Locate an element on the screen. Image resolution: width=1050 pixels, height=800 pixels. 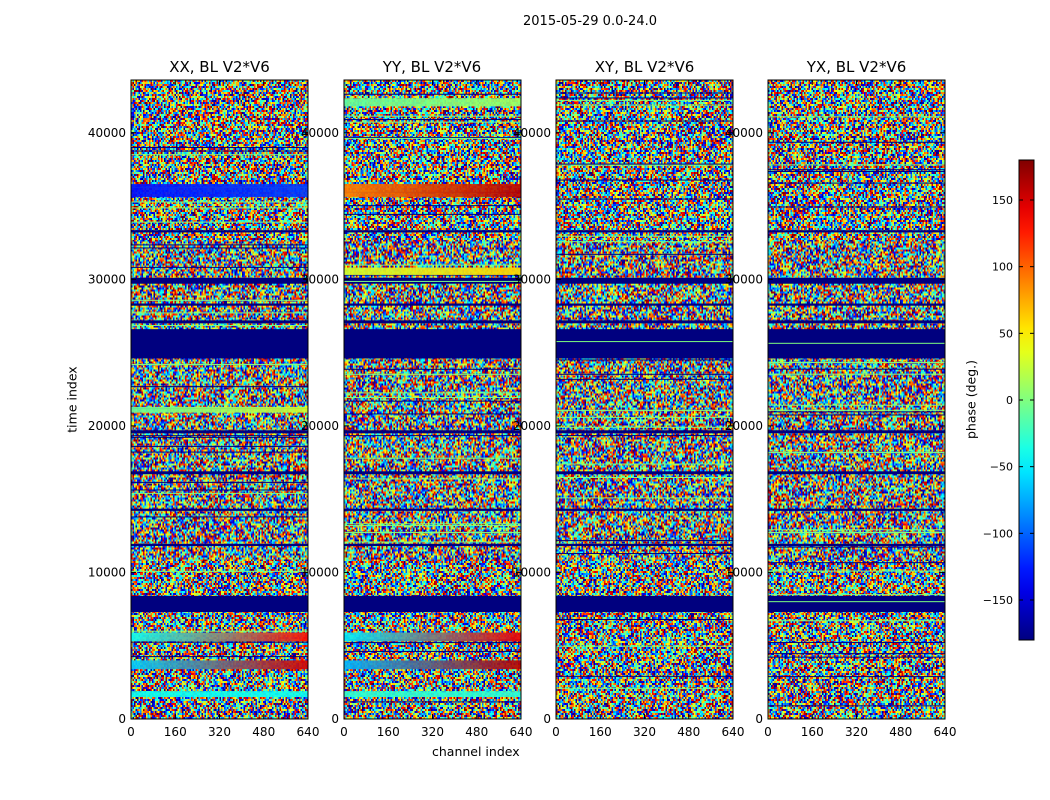
colorbar-tick-label-2: 50 is located at coordinates (1006, 333).